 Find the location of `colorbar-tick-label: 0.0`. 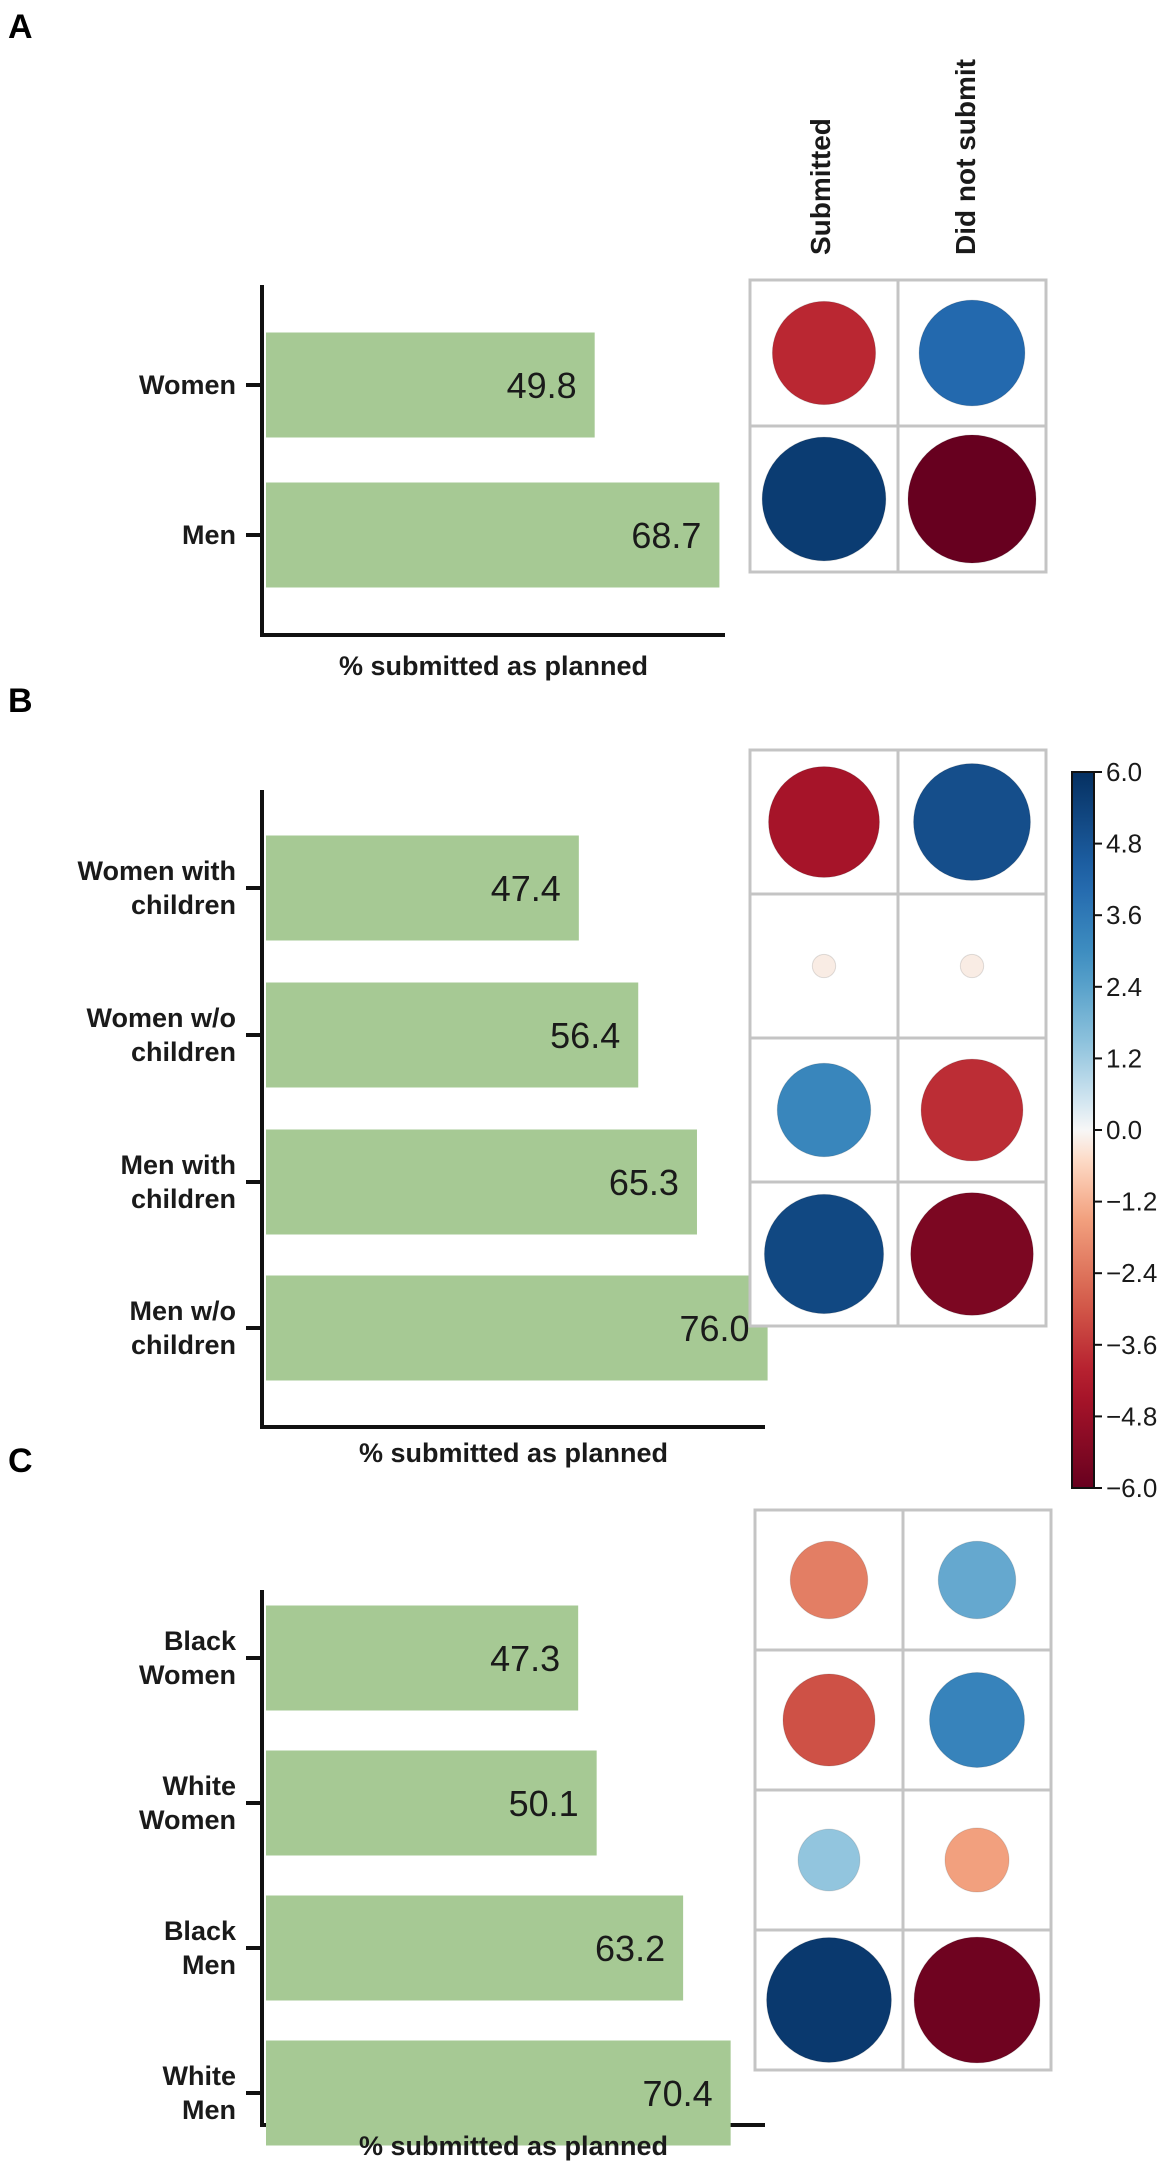

colorbar-tick-label: 0.0 is located at coordinates (1124, 1130).